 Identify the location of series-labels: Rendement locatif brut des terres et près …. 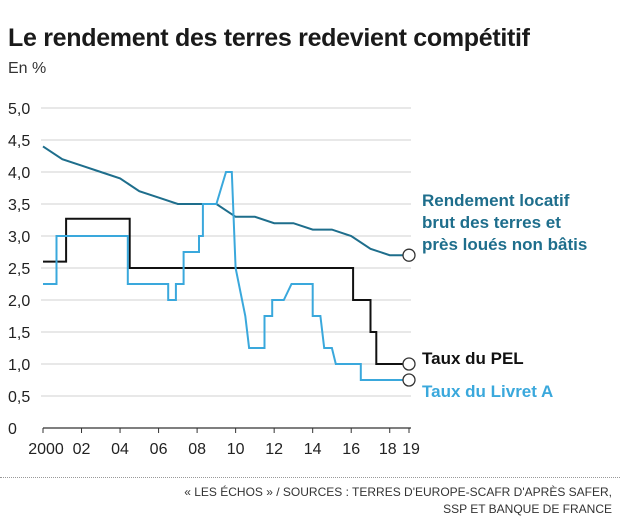
(504, 296).